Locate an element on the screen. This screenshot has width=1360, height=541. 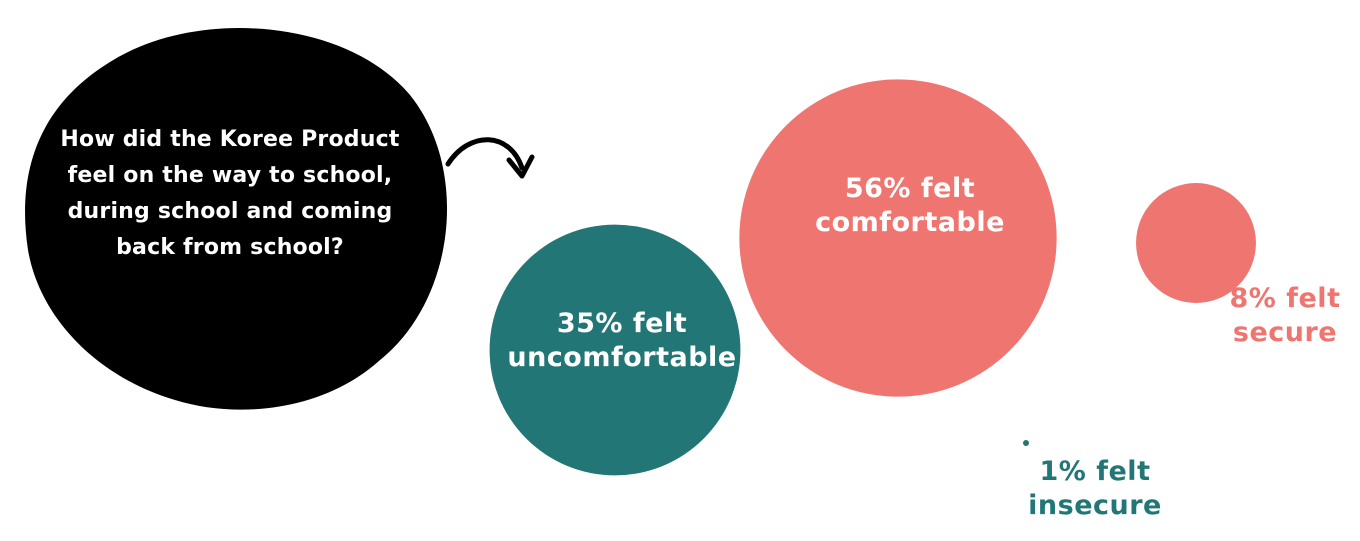
label-pct: 56% is located at coordinates (877, 188).